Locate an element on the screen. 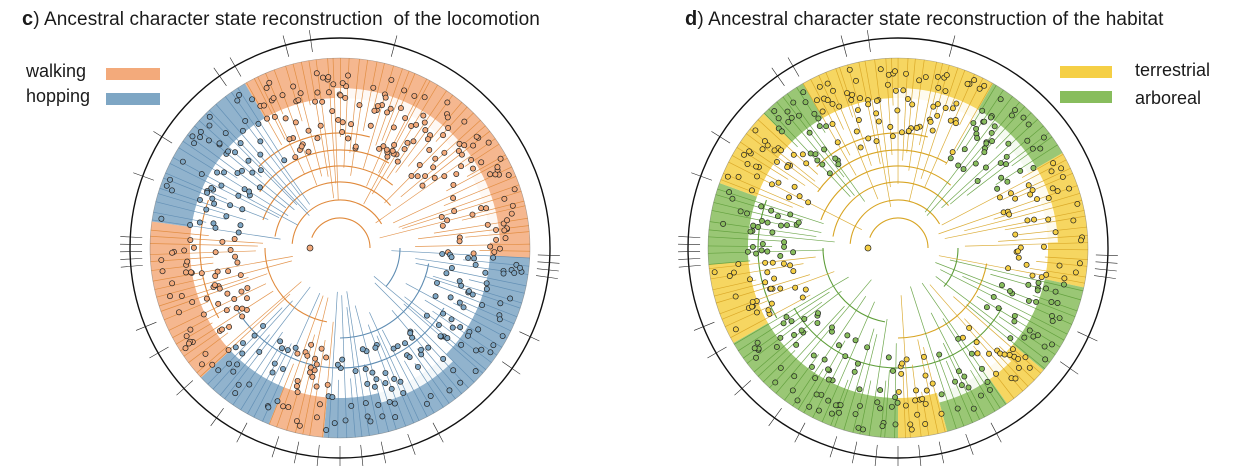 This screenshot has width=1234, height=466. legend-hopping-swatch is located at coordinates (133, 99).